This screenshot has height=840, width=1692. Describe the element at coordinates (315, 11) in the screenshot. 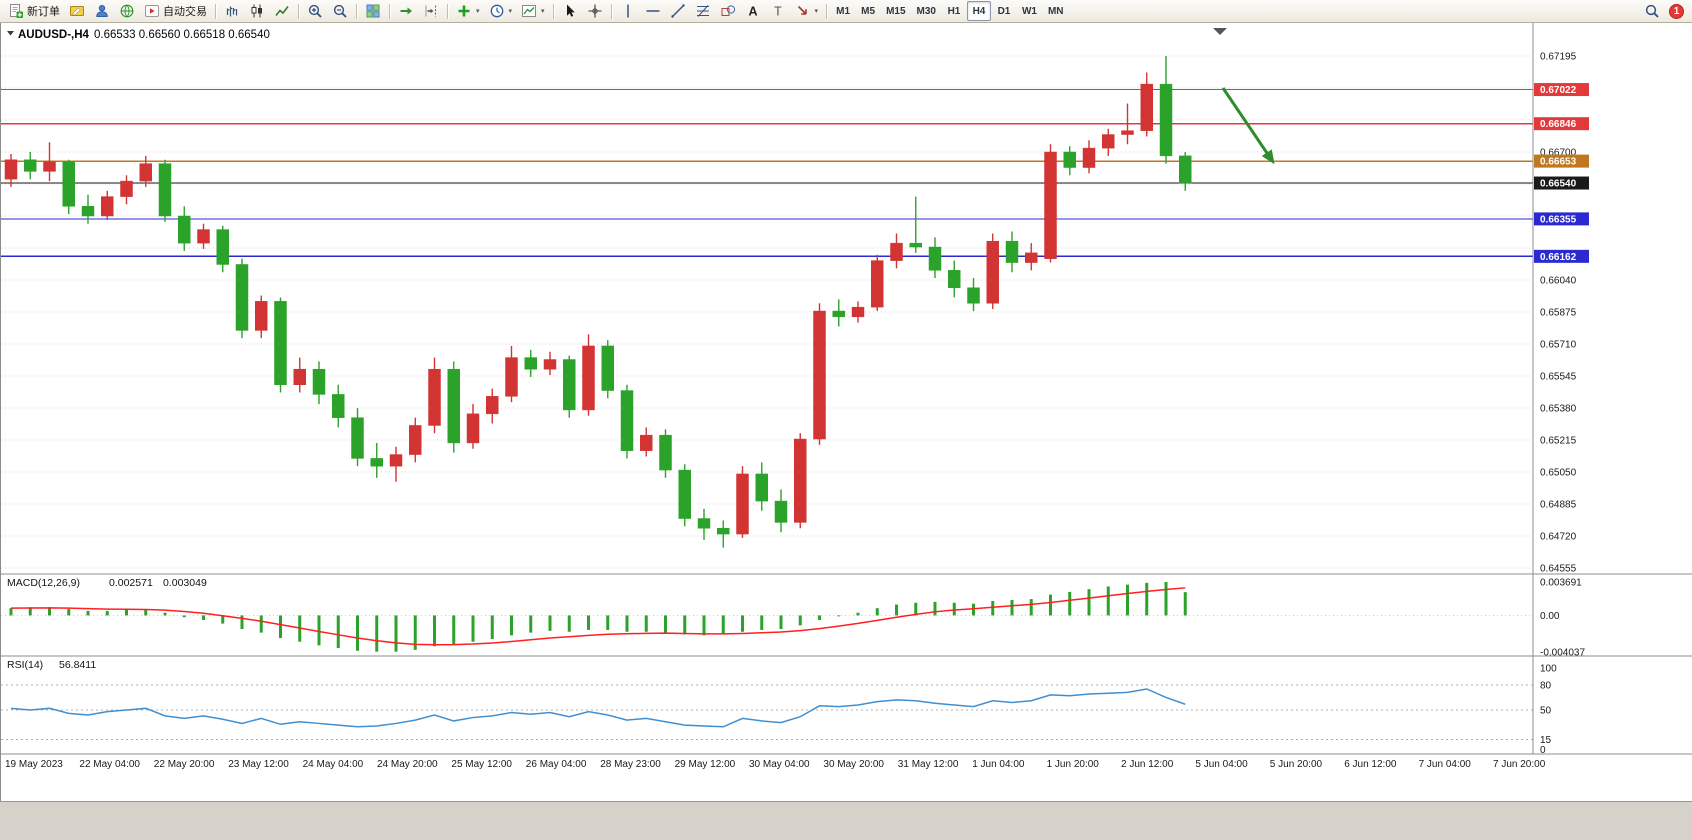

I see `zoom-in-button` at that location.